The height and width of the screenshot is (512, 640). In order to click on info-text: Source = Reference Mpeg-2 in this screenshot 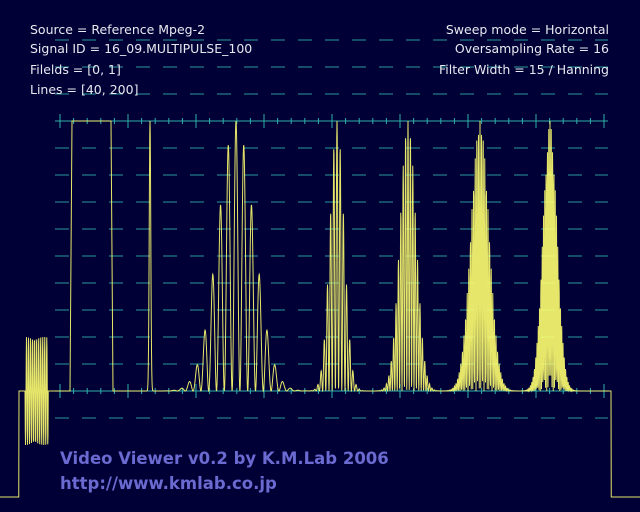, I will do `click(117, 29)`.